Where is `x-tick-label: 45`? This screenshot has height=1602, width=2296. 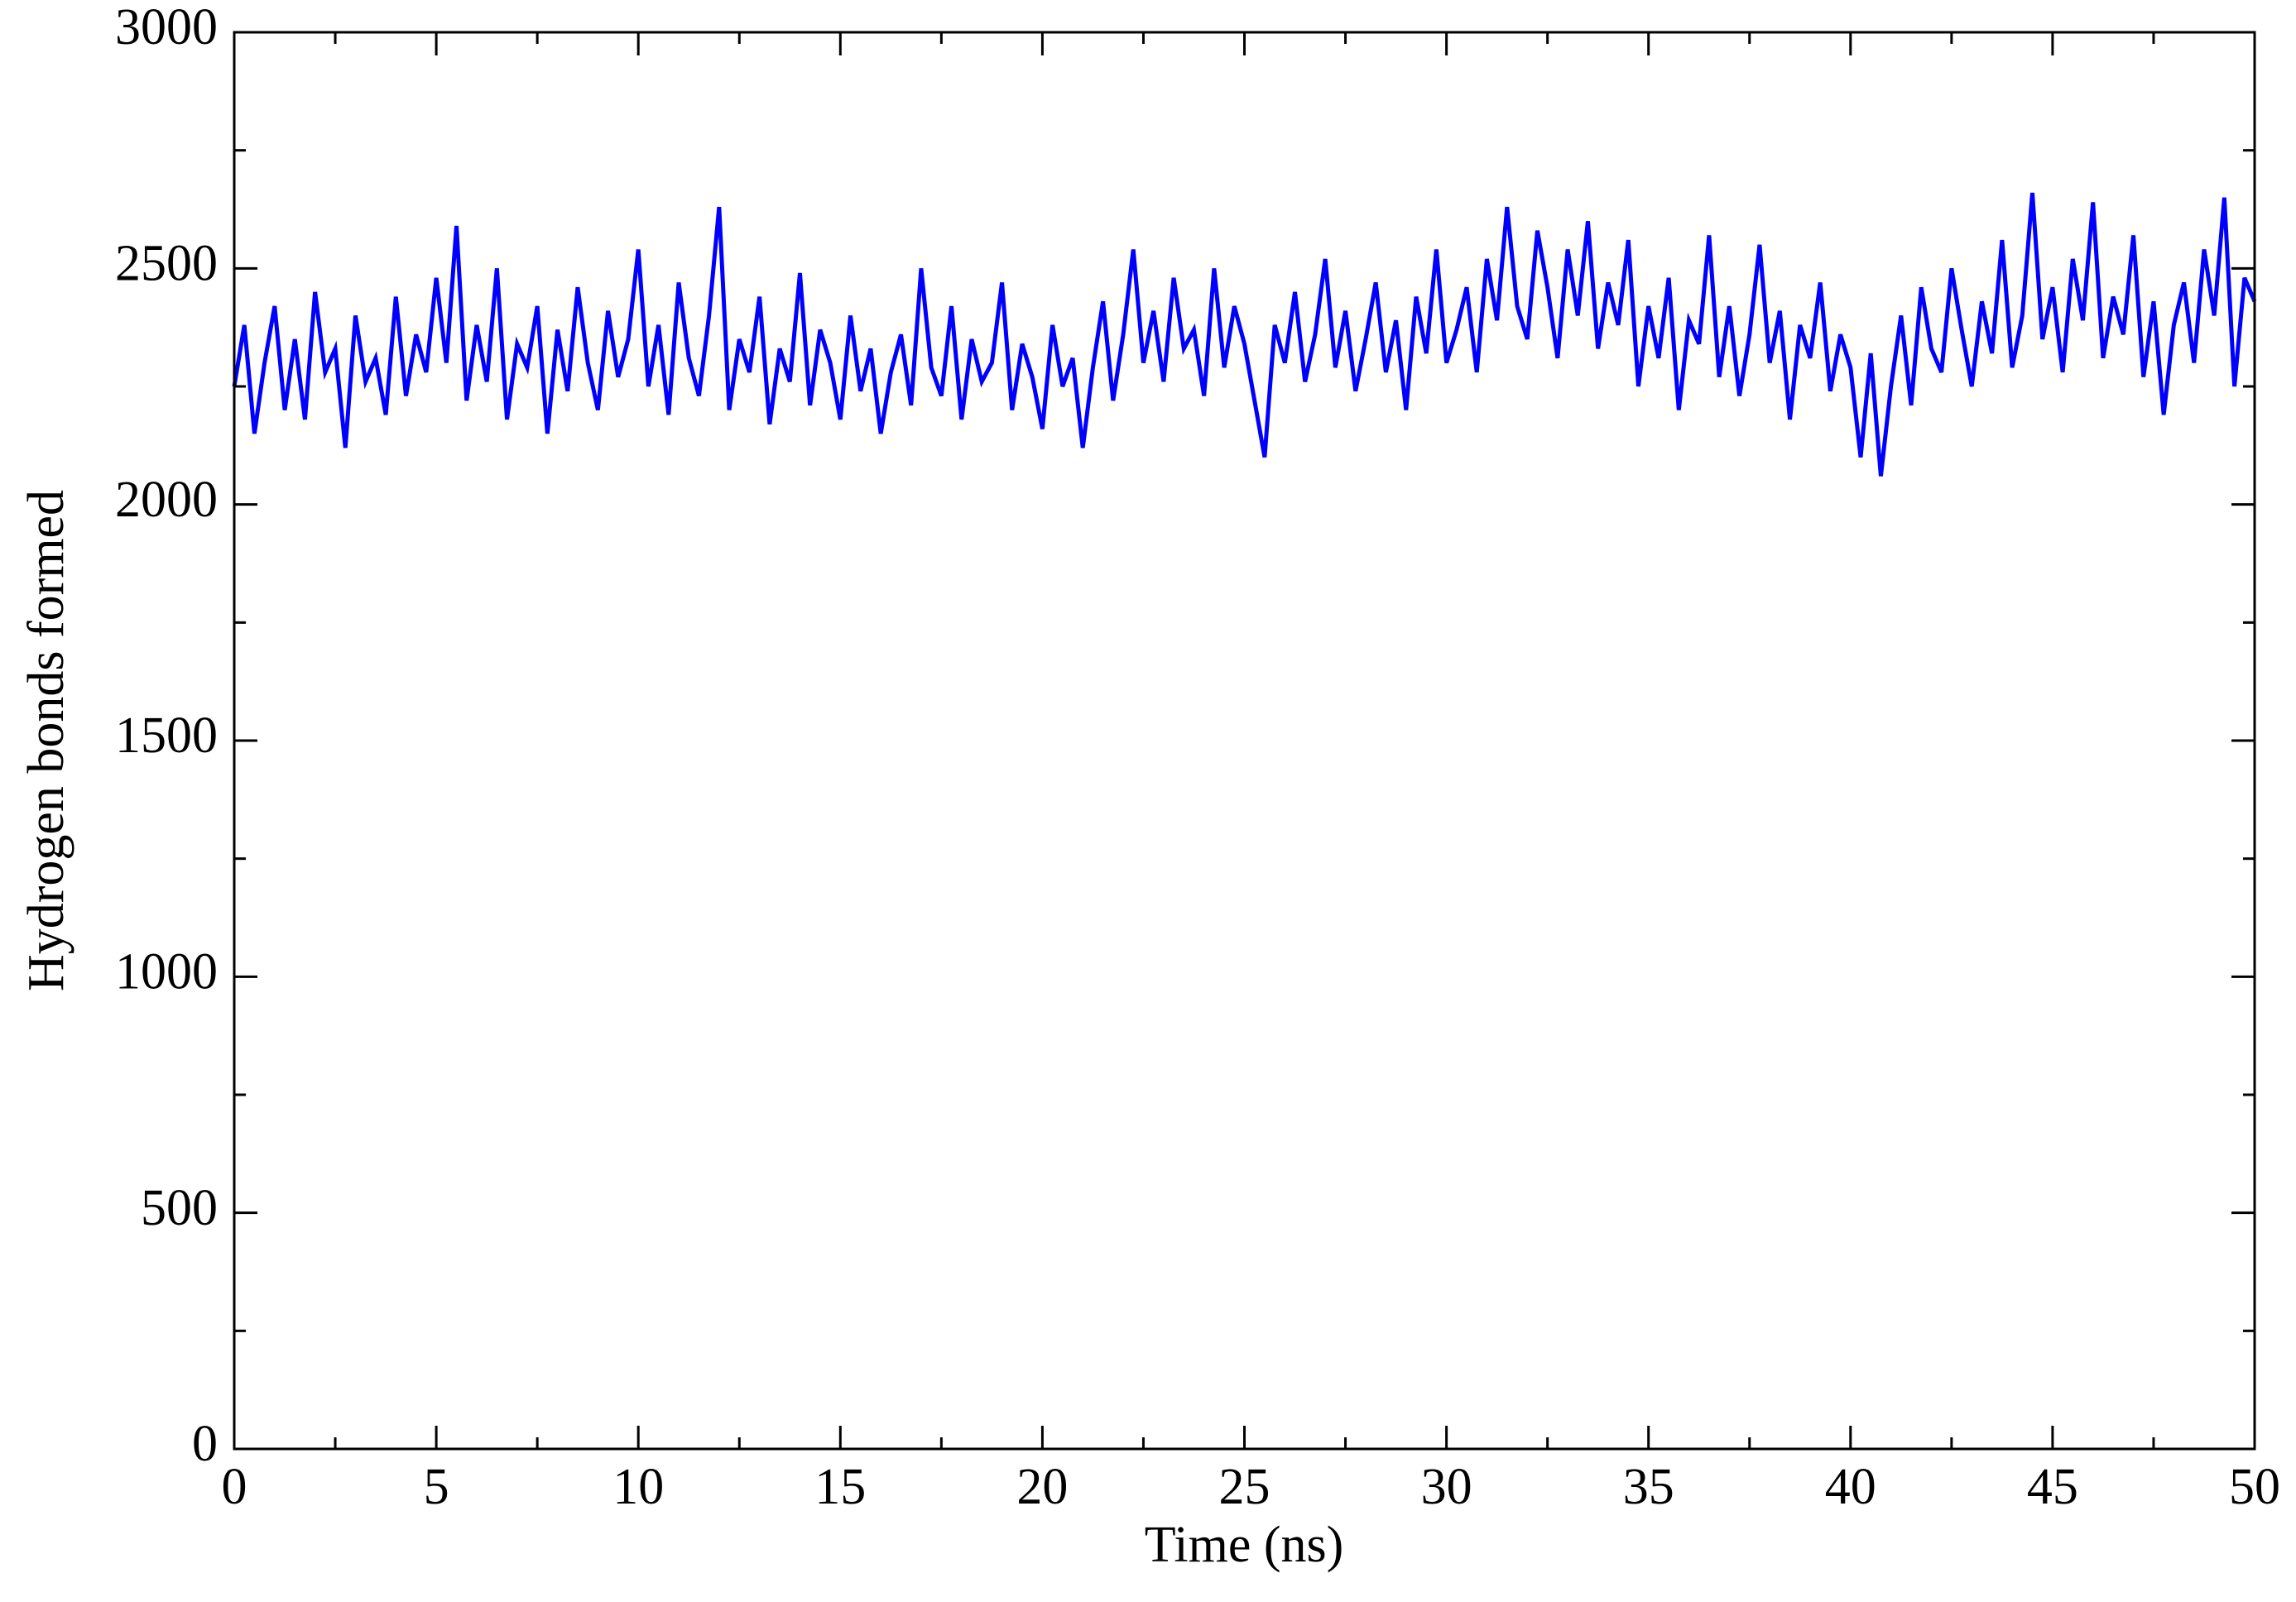
x-tick-label: 45 is located at coordinates (2052, 1487).